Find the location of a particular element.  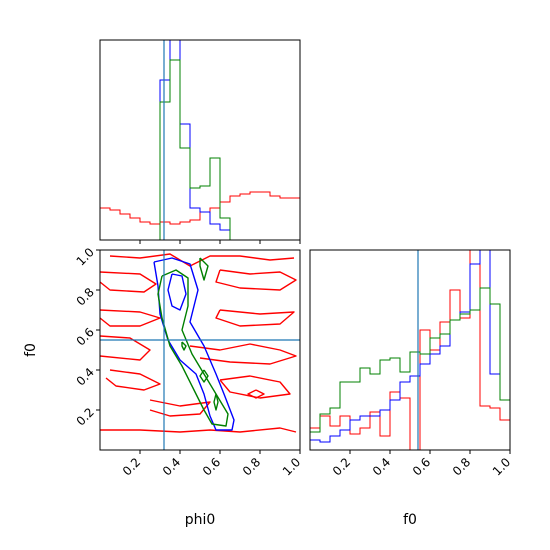

contour-xtick-label-2: 0.6 is located at coordinates (211, 466).